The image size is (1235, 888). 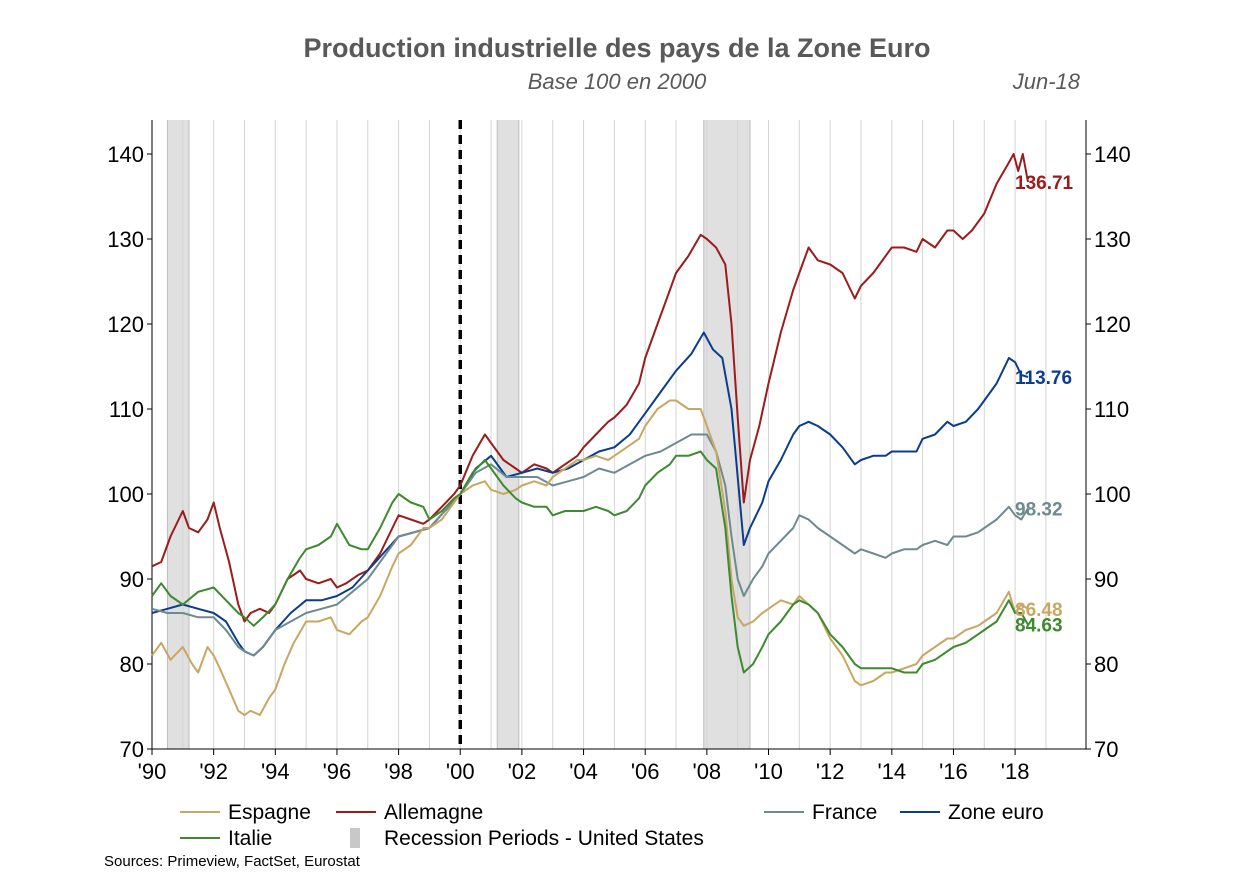 I want to click on x-tick-label: '04, so click(x=583, y=771).